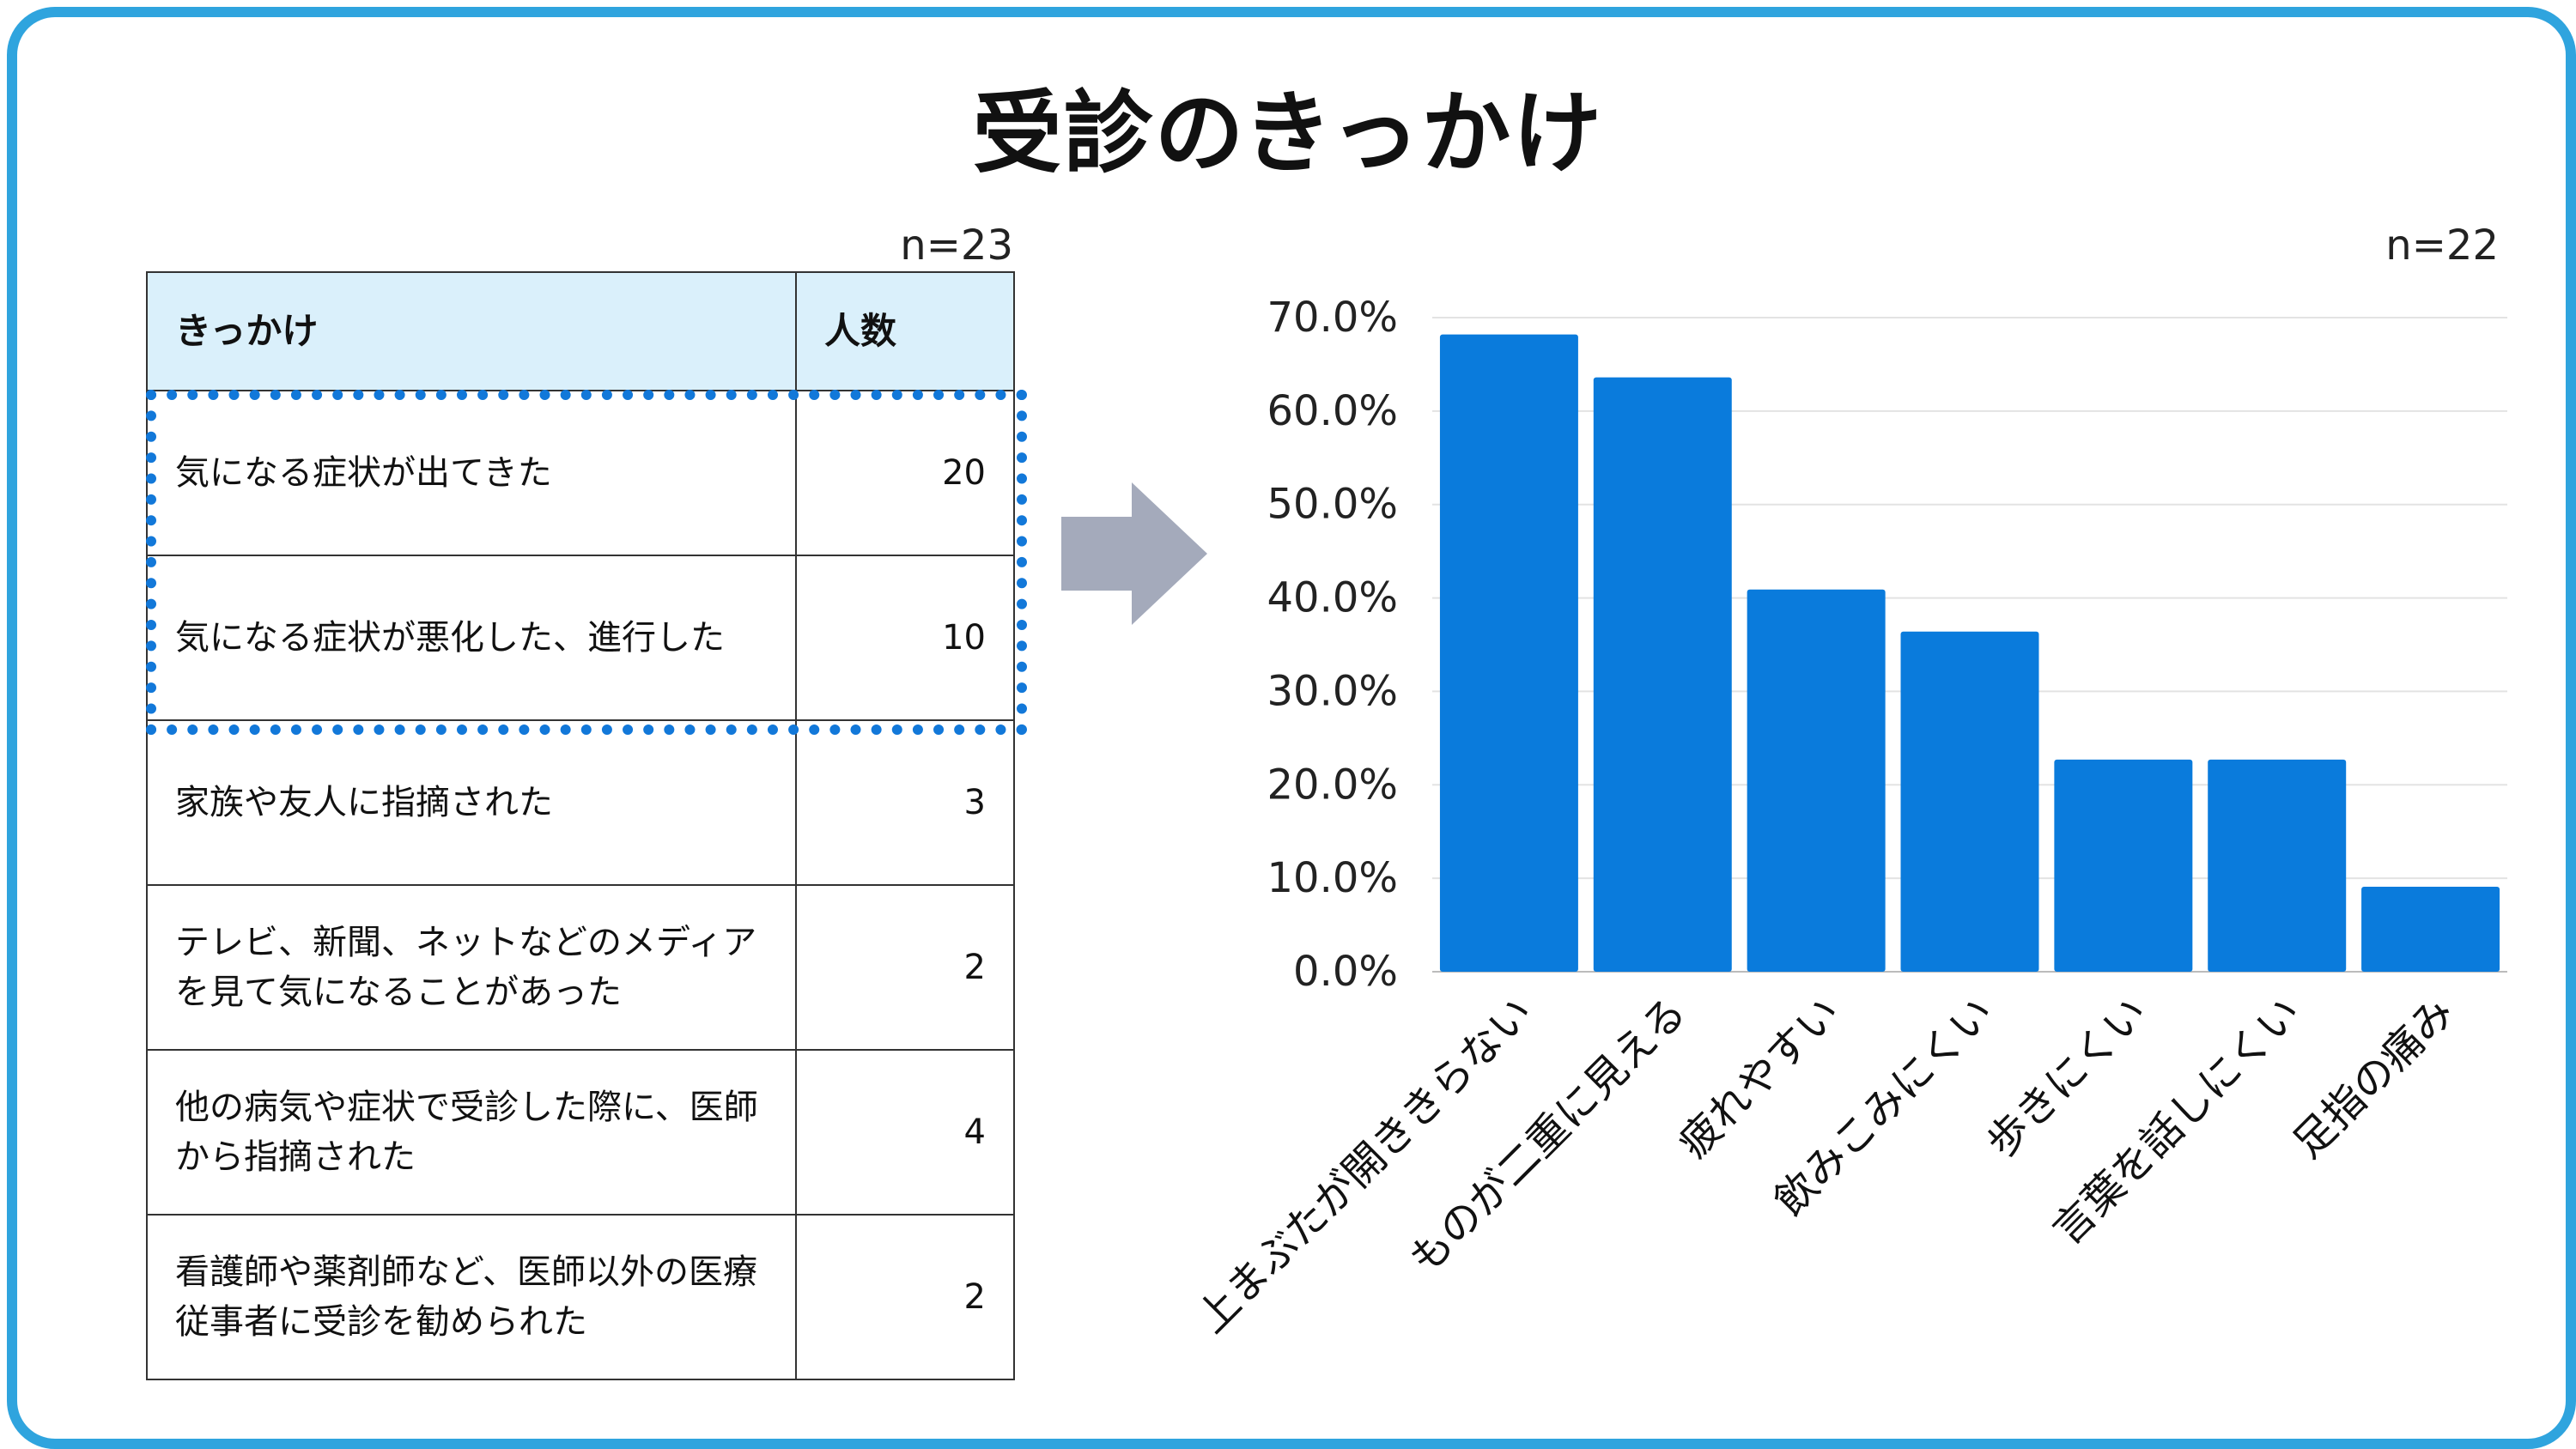 This screenshot has height=1449, width=2576. Describe the element at coordinates (1332, 505) in the screenshot. I see `y-tick-label: 50.0%` at that location.